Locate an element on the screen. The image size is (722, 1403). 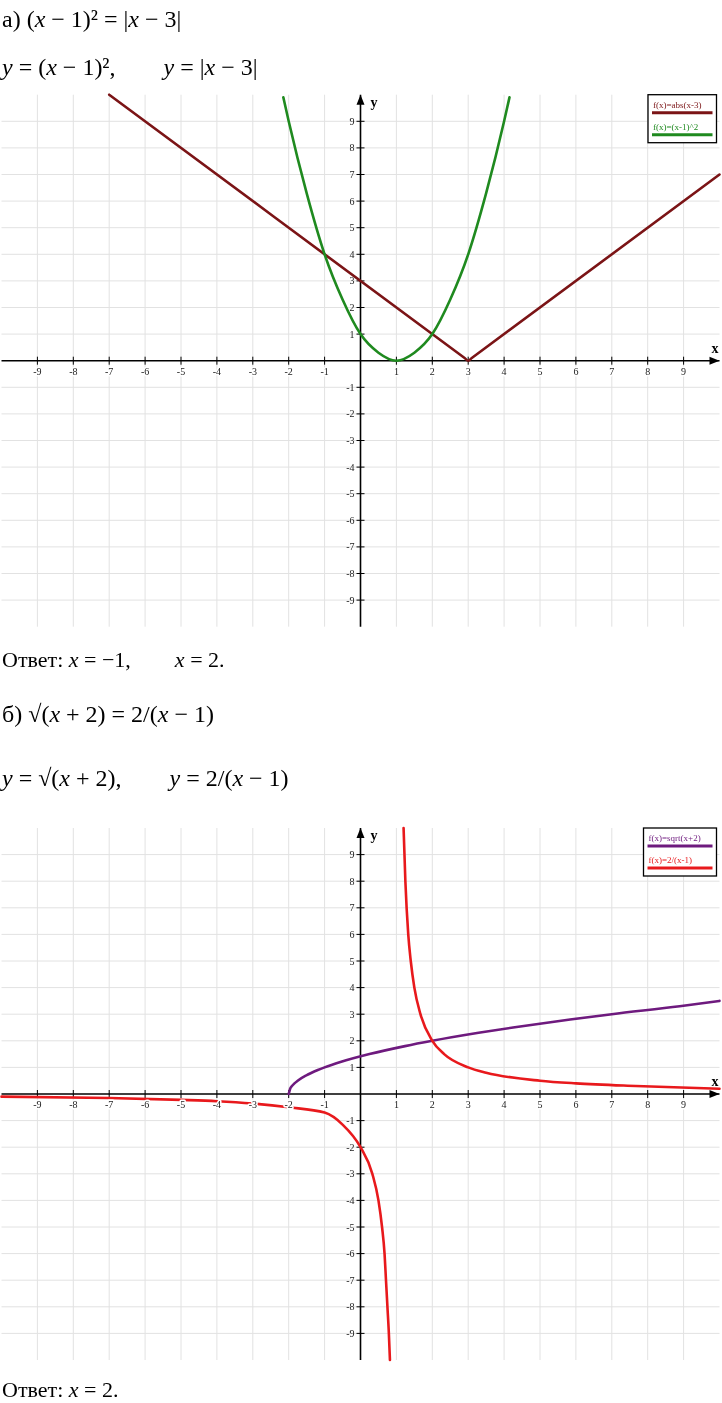
text: Ответ: x = −1, x = 2. is located at coordinates (113, 659).